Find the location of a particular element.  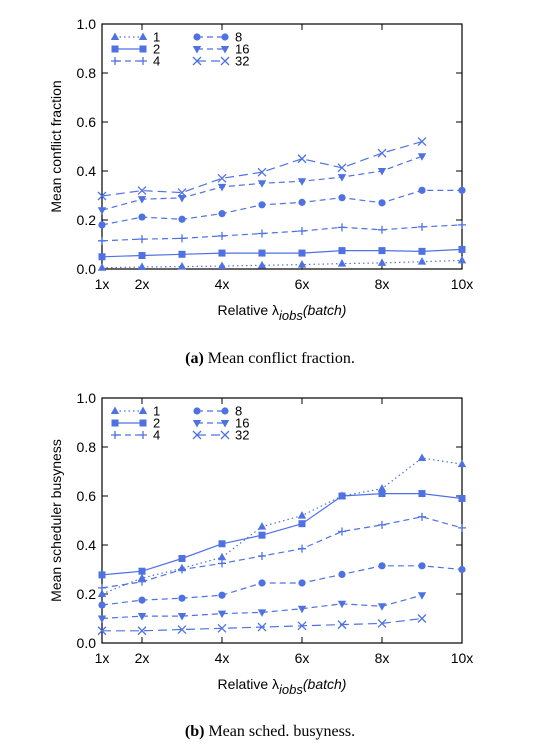

legend-label: 4 is located at coordinates (156, 61).